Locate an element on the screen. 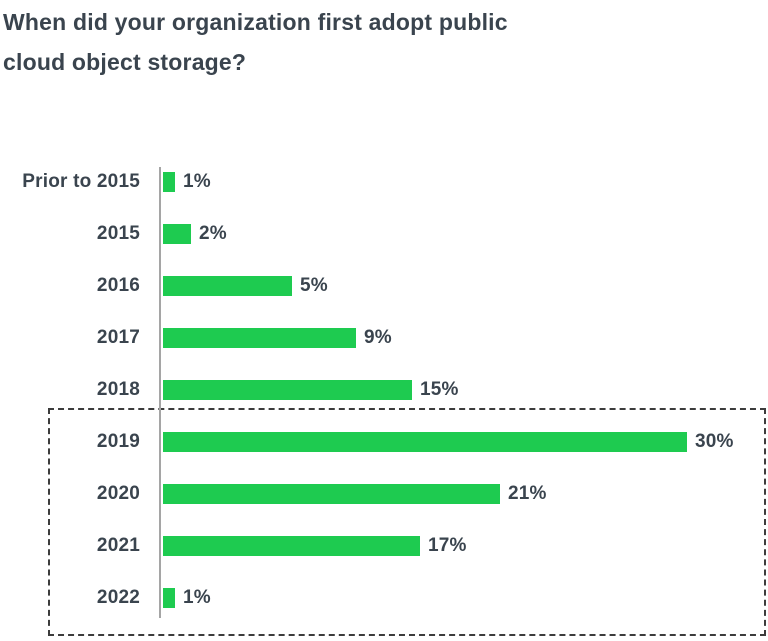 The height and width of the screenshot is (641, 768). bar-track: 9% is located at coordinates (277, 338).